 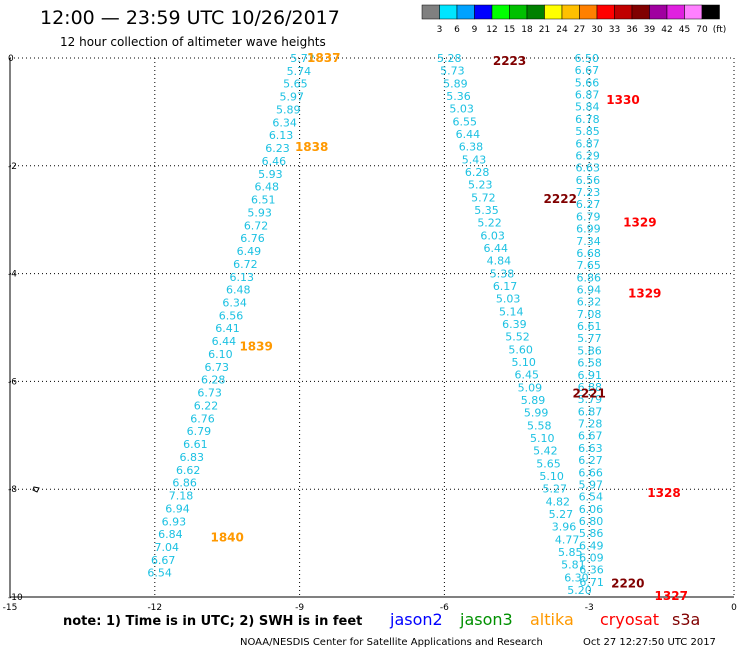 What do you see at coordinates (567, 539) in the screenshot?
I see `swh-value: 4.77` at bounding box center [567, 539].